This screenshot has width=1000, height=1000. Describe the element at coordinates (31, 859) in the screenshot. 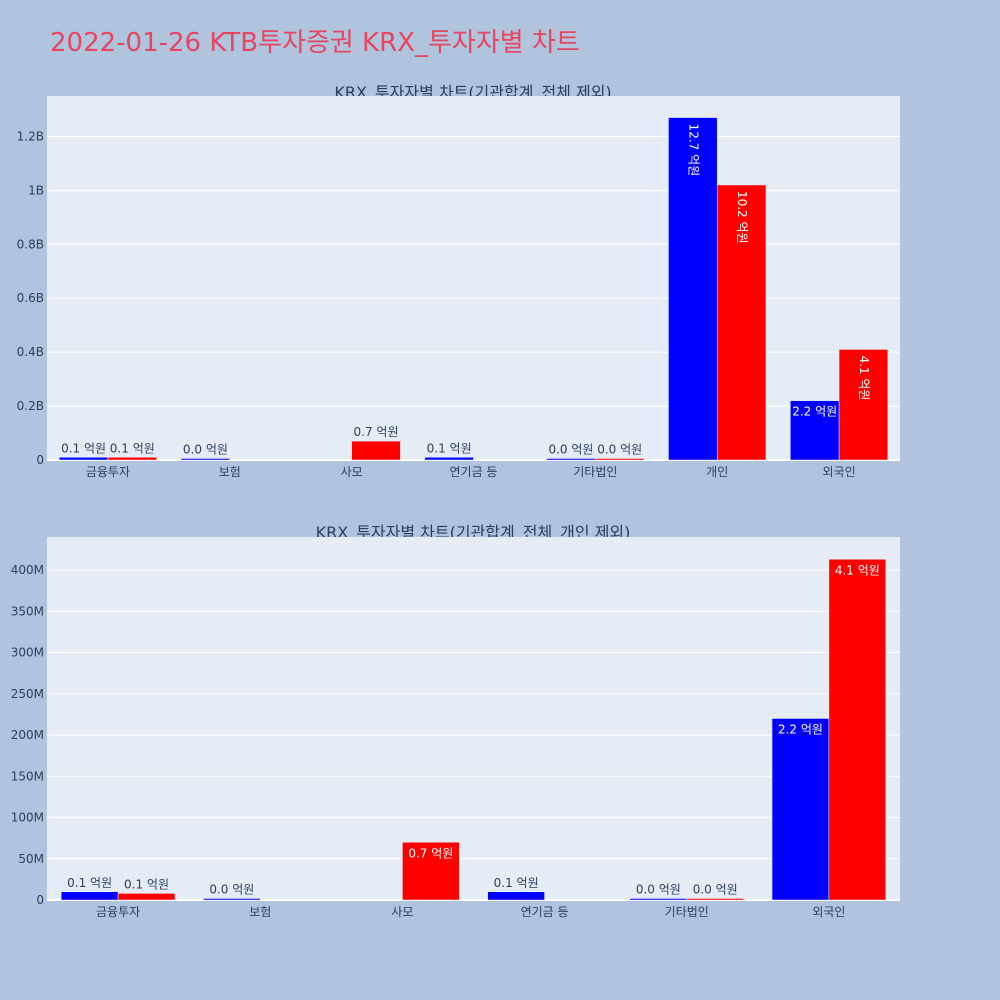

I see `y-tick-label: 50M` at that location.